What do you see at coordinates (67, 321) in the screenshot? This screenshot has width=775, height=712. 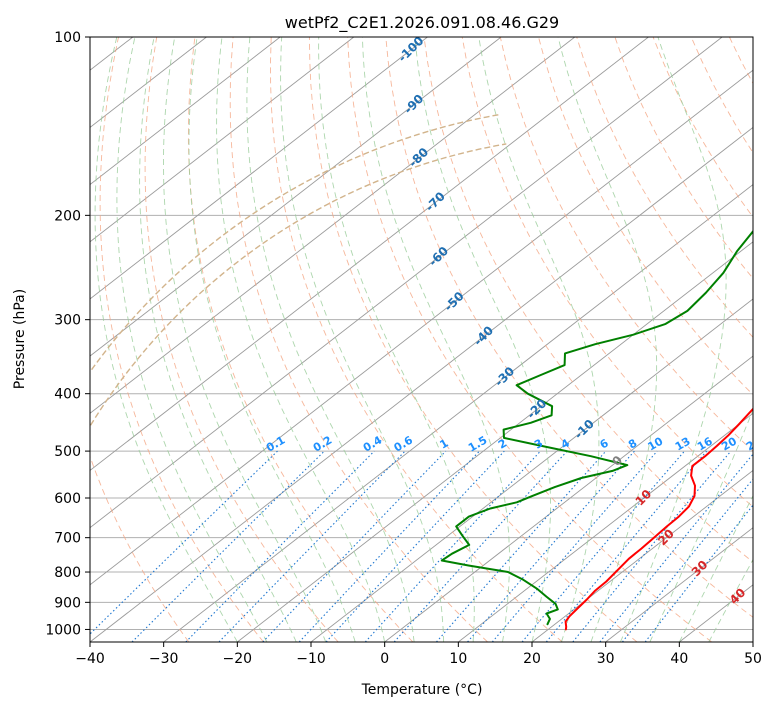 I see `y-tick-label: 300` at bounding box center [67, 321].